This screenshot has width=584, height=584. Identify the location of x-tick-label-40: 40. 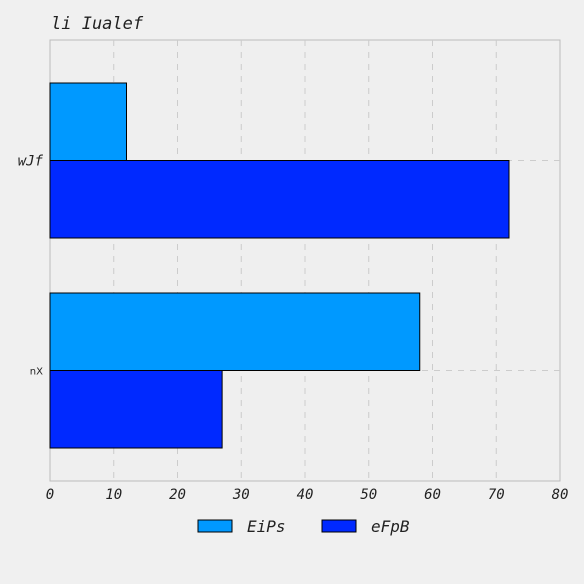
(305, 495).